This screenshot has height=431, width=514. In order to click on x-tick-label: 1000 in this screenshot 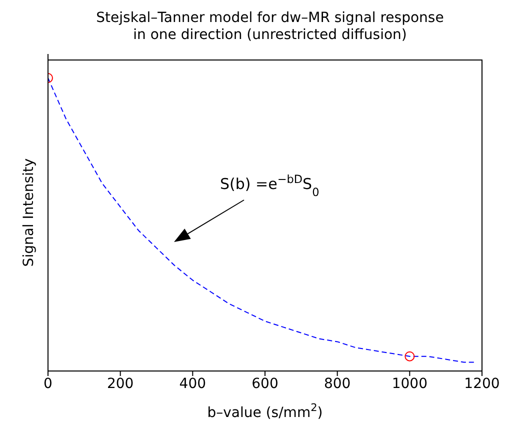, I will do `click(410, 384)`.